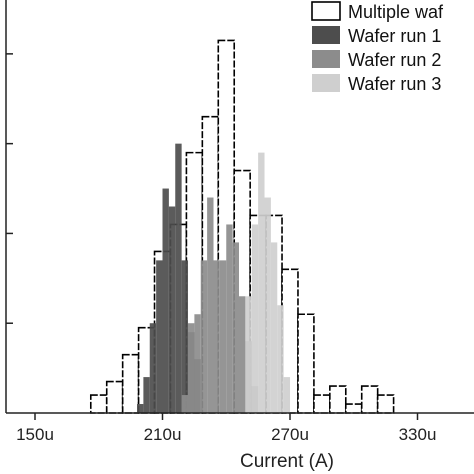  What do you see at coordinates (418, 434) in the screenshot?
I see `x-tick-label-330: 330u` at bounding box center [418, 434].